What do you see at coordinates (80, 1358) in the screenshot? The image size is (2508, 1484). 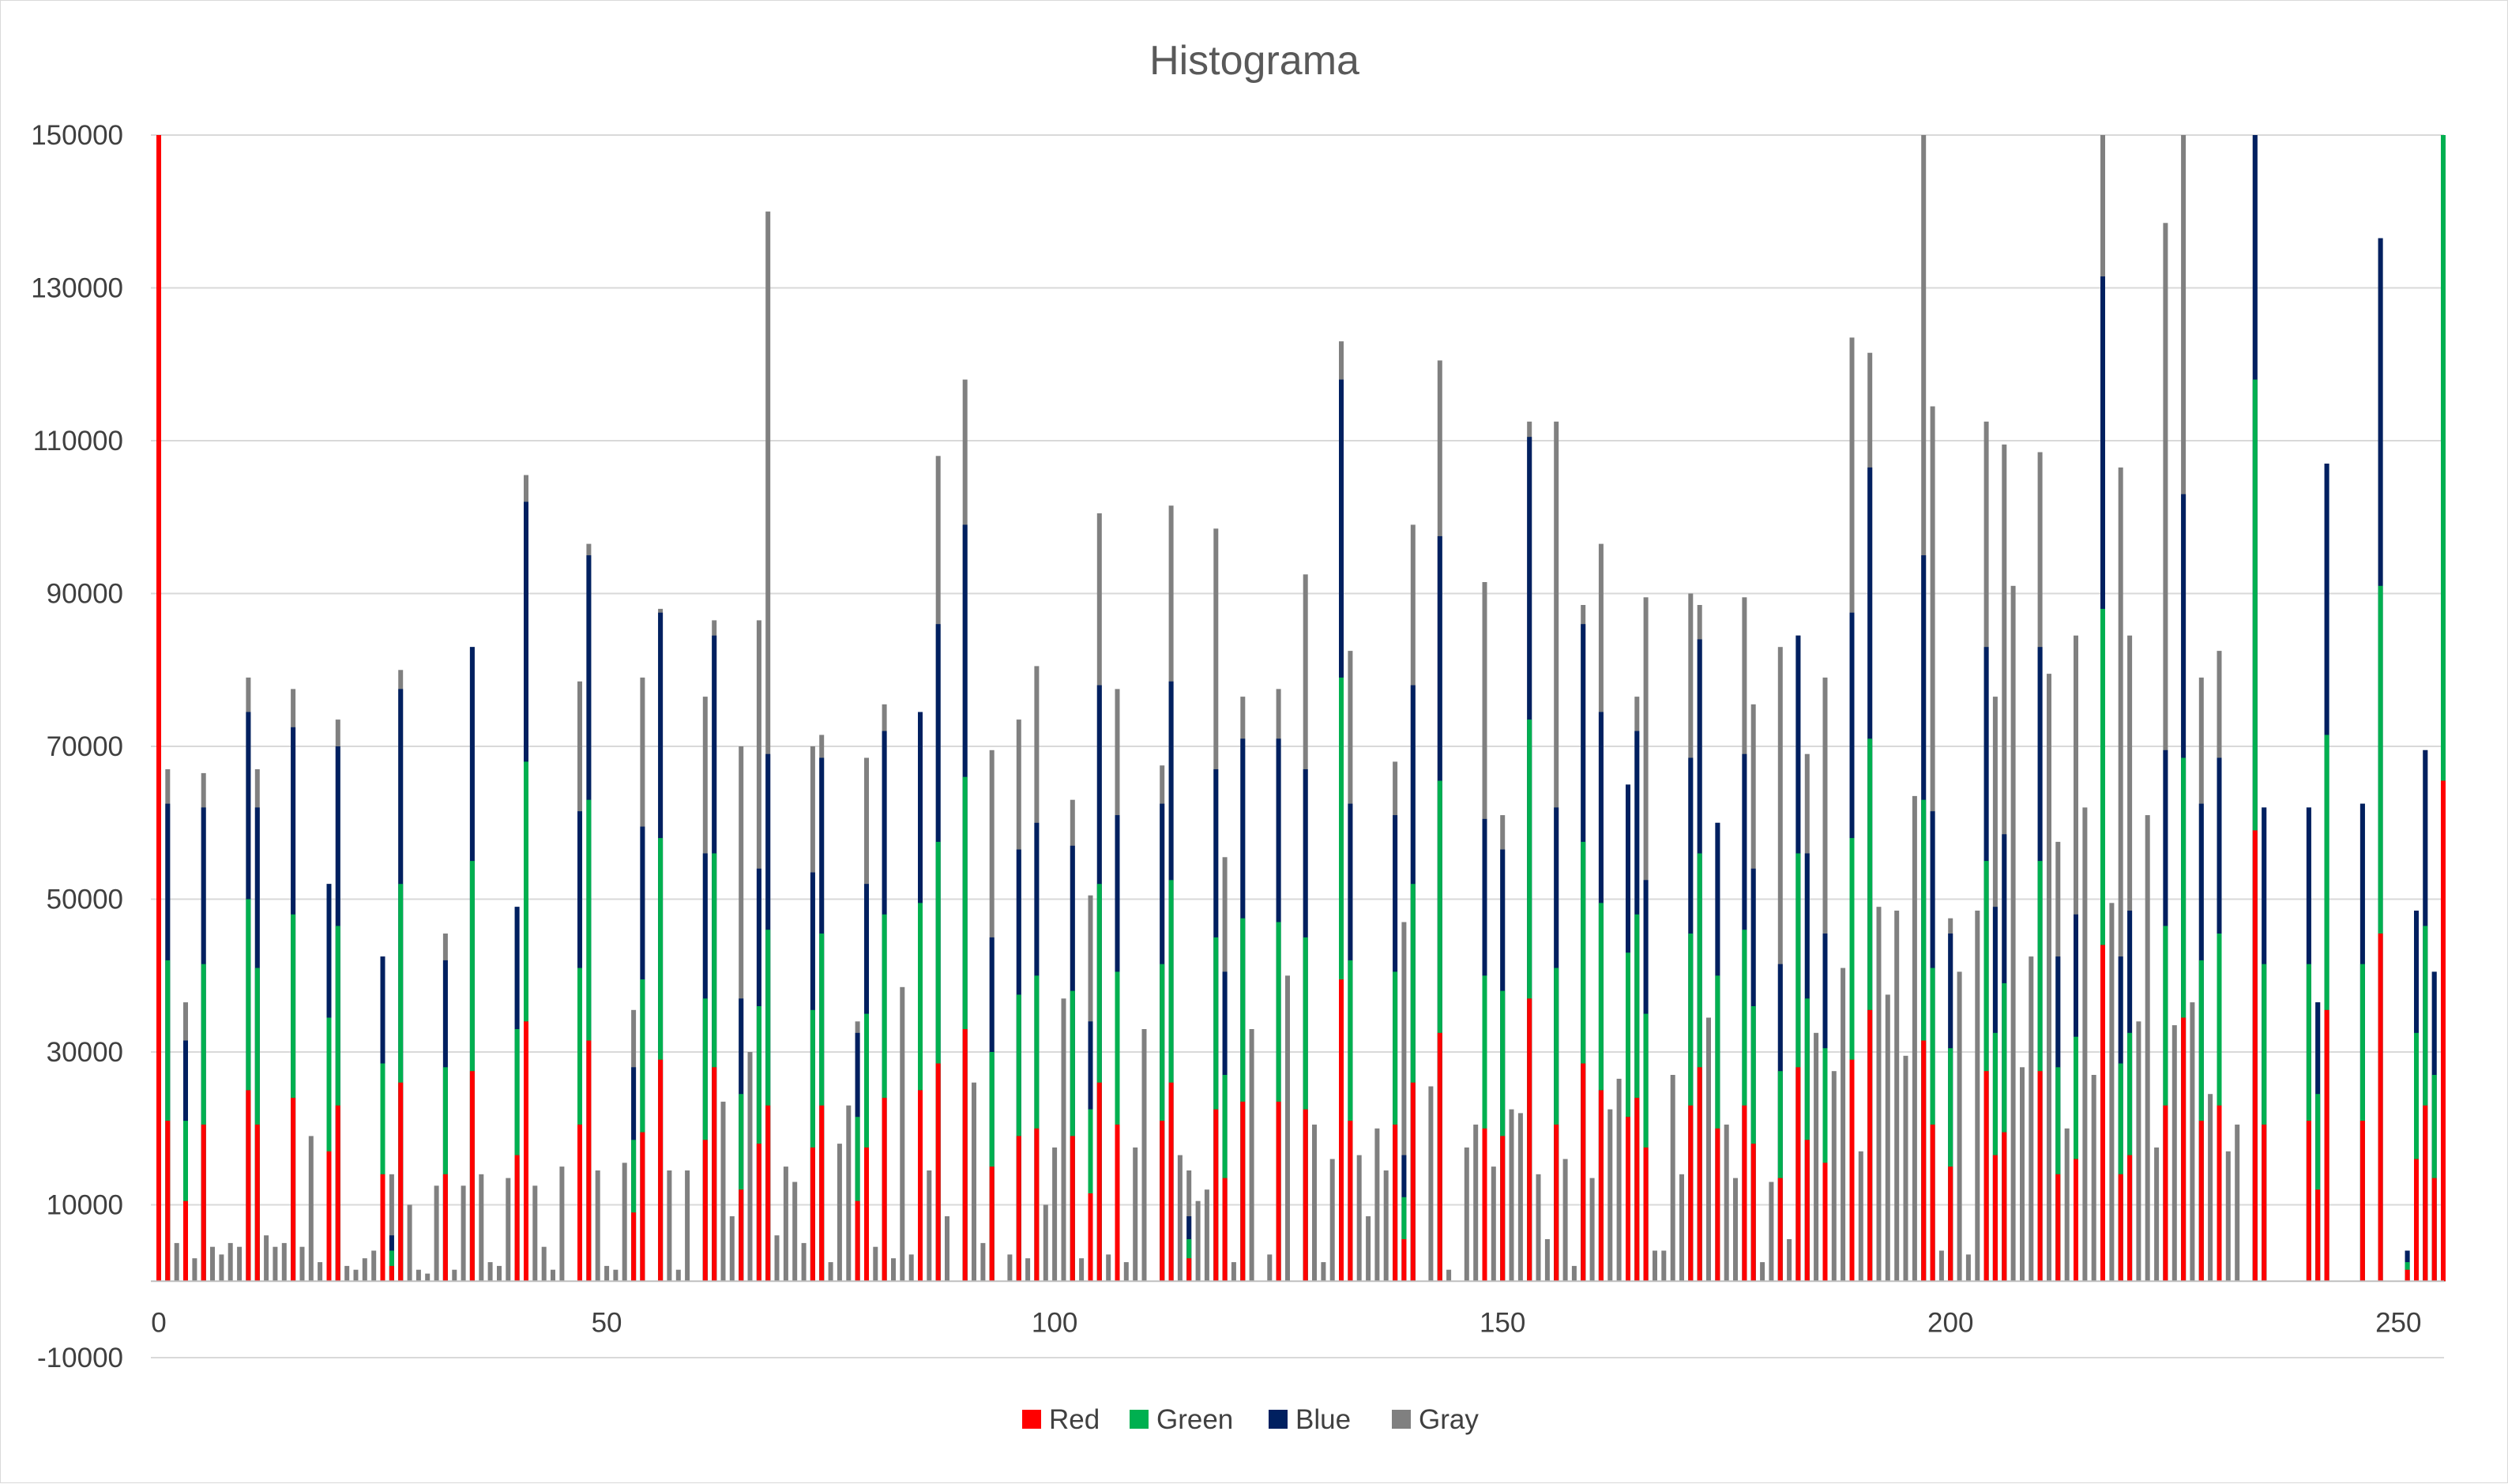 I see `y-tick-label: -10000` at bounding box center [80, 1358].